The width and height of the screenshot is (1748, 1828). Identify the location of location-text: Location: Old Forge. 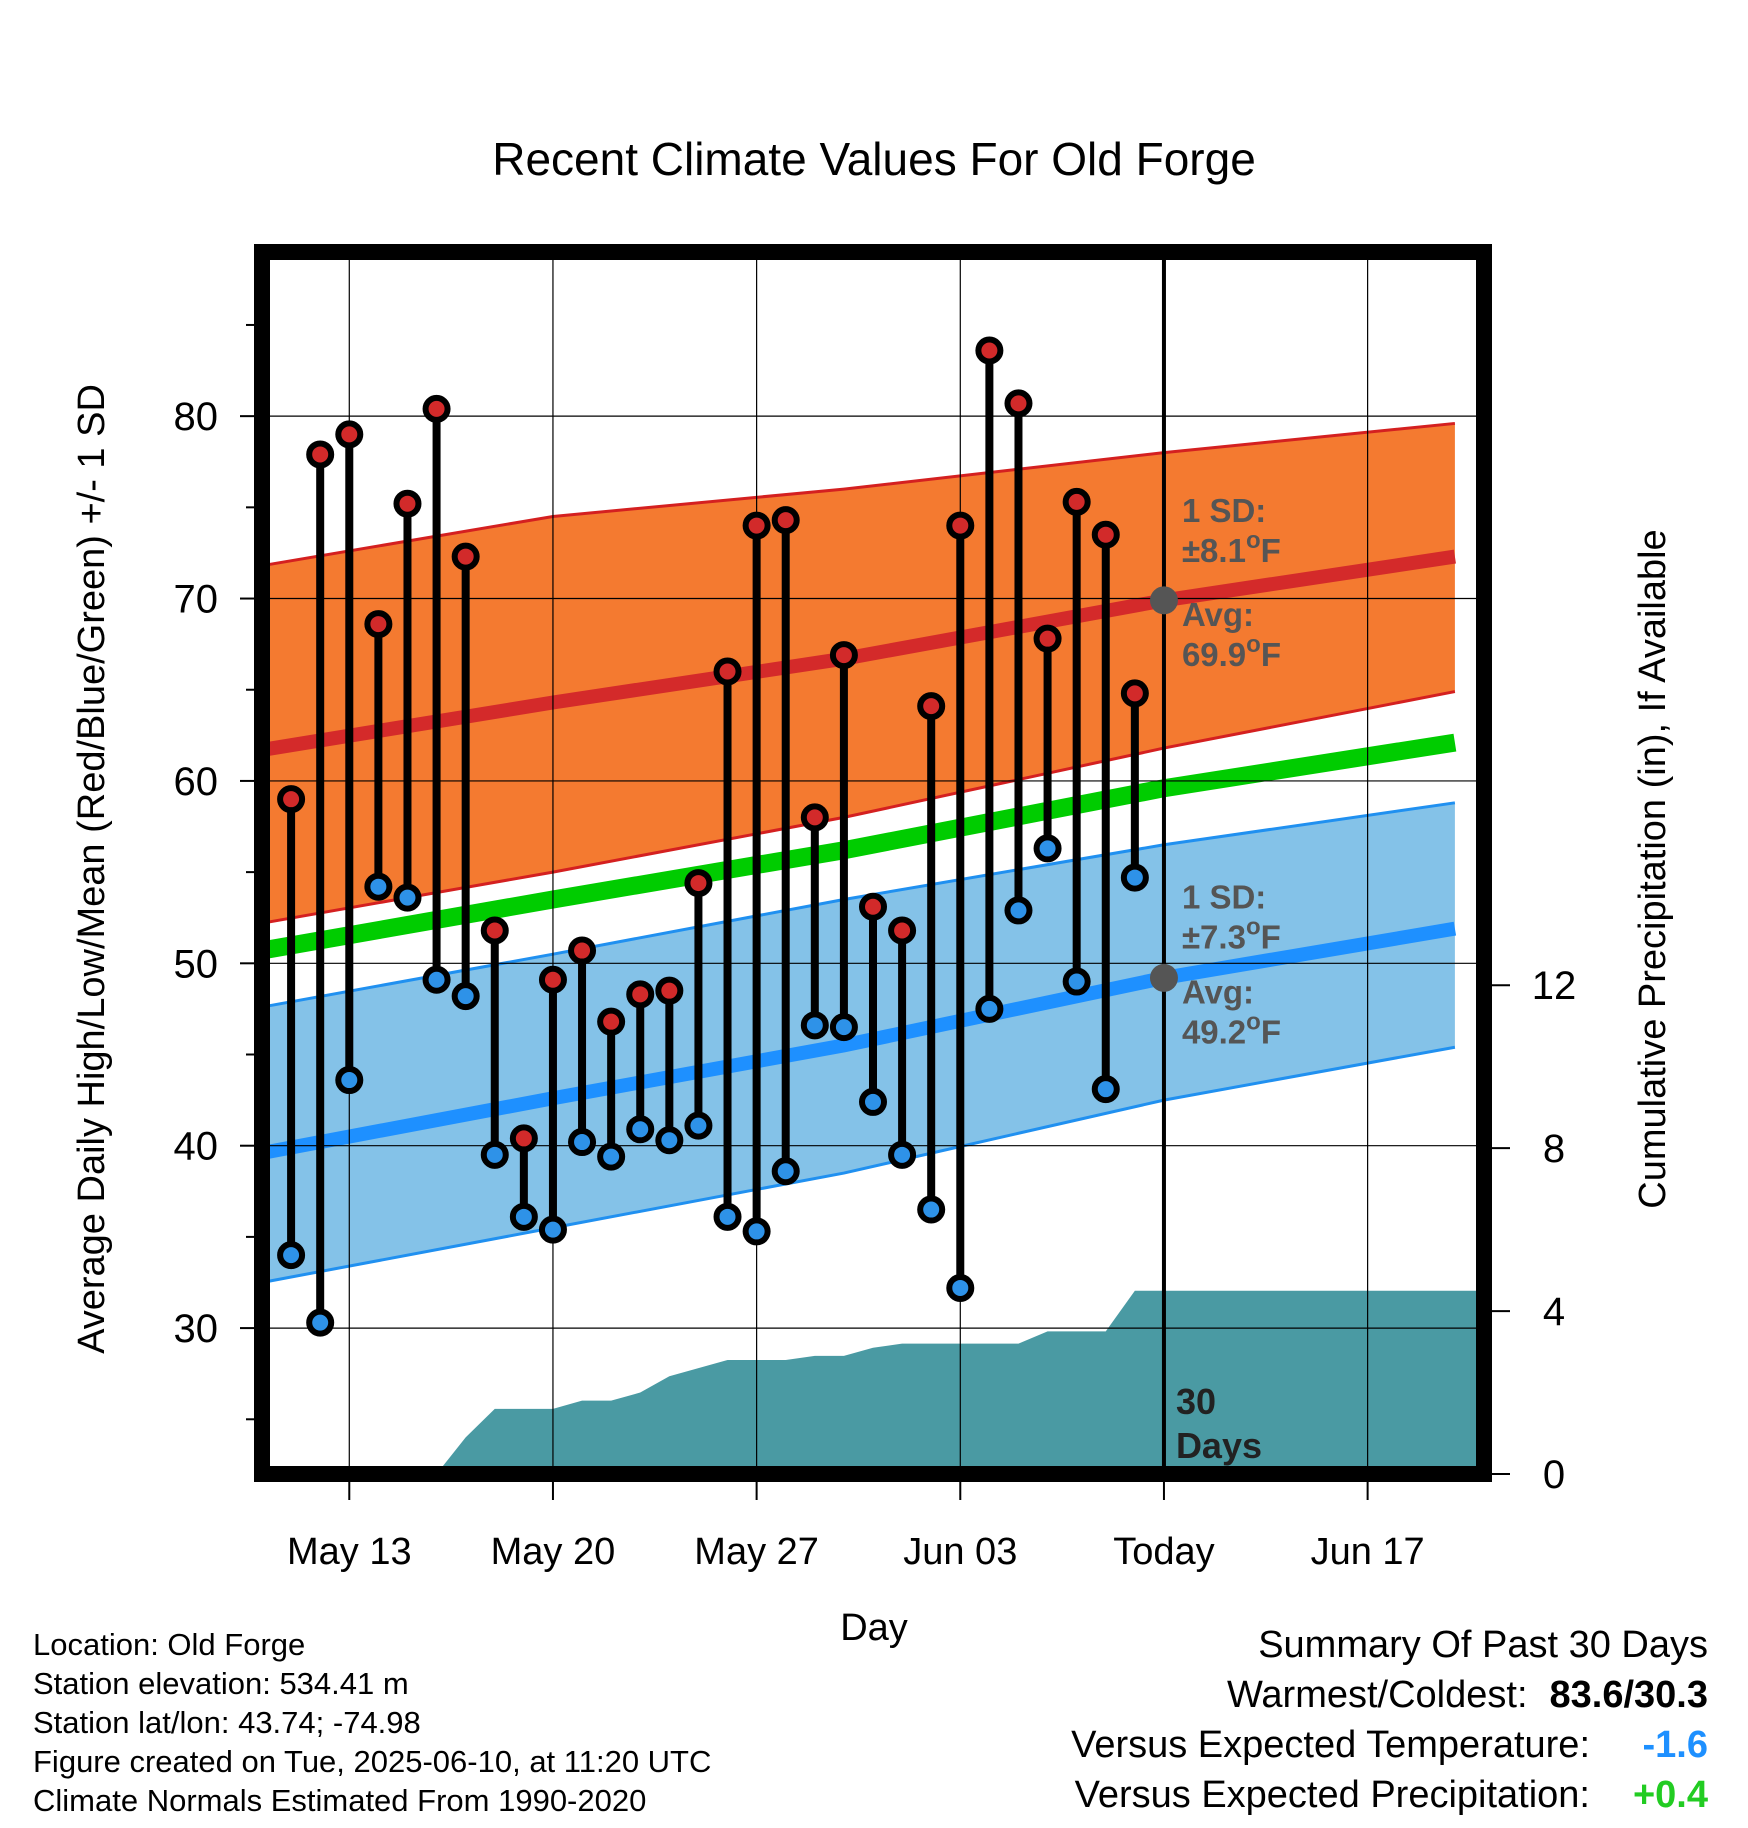
(169, 1644).